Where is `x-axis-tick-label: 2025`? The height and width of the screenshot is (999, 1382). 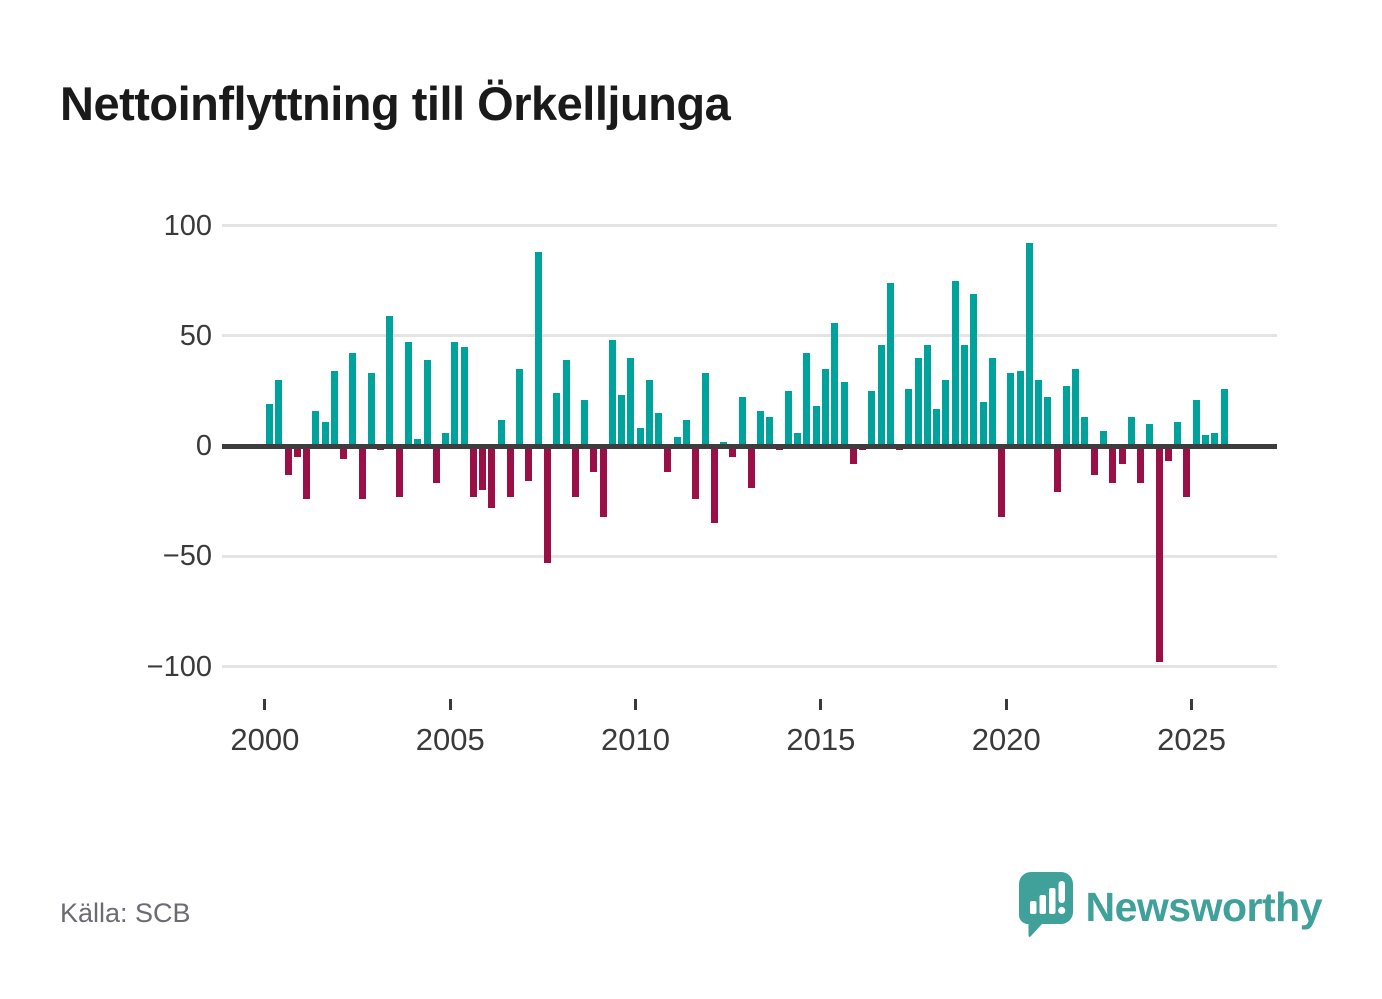 x-axis-tick-label: 2025 is located at coordinates (1192, 739).